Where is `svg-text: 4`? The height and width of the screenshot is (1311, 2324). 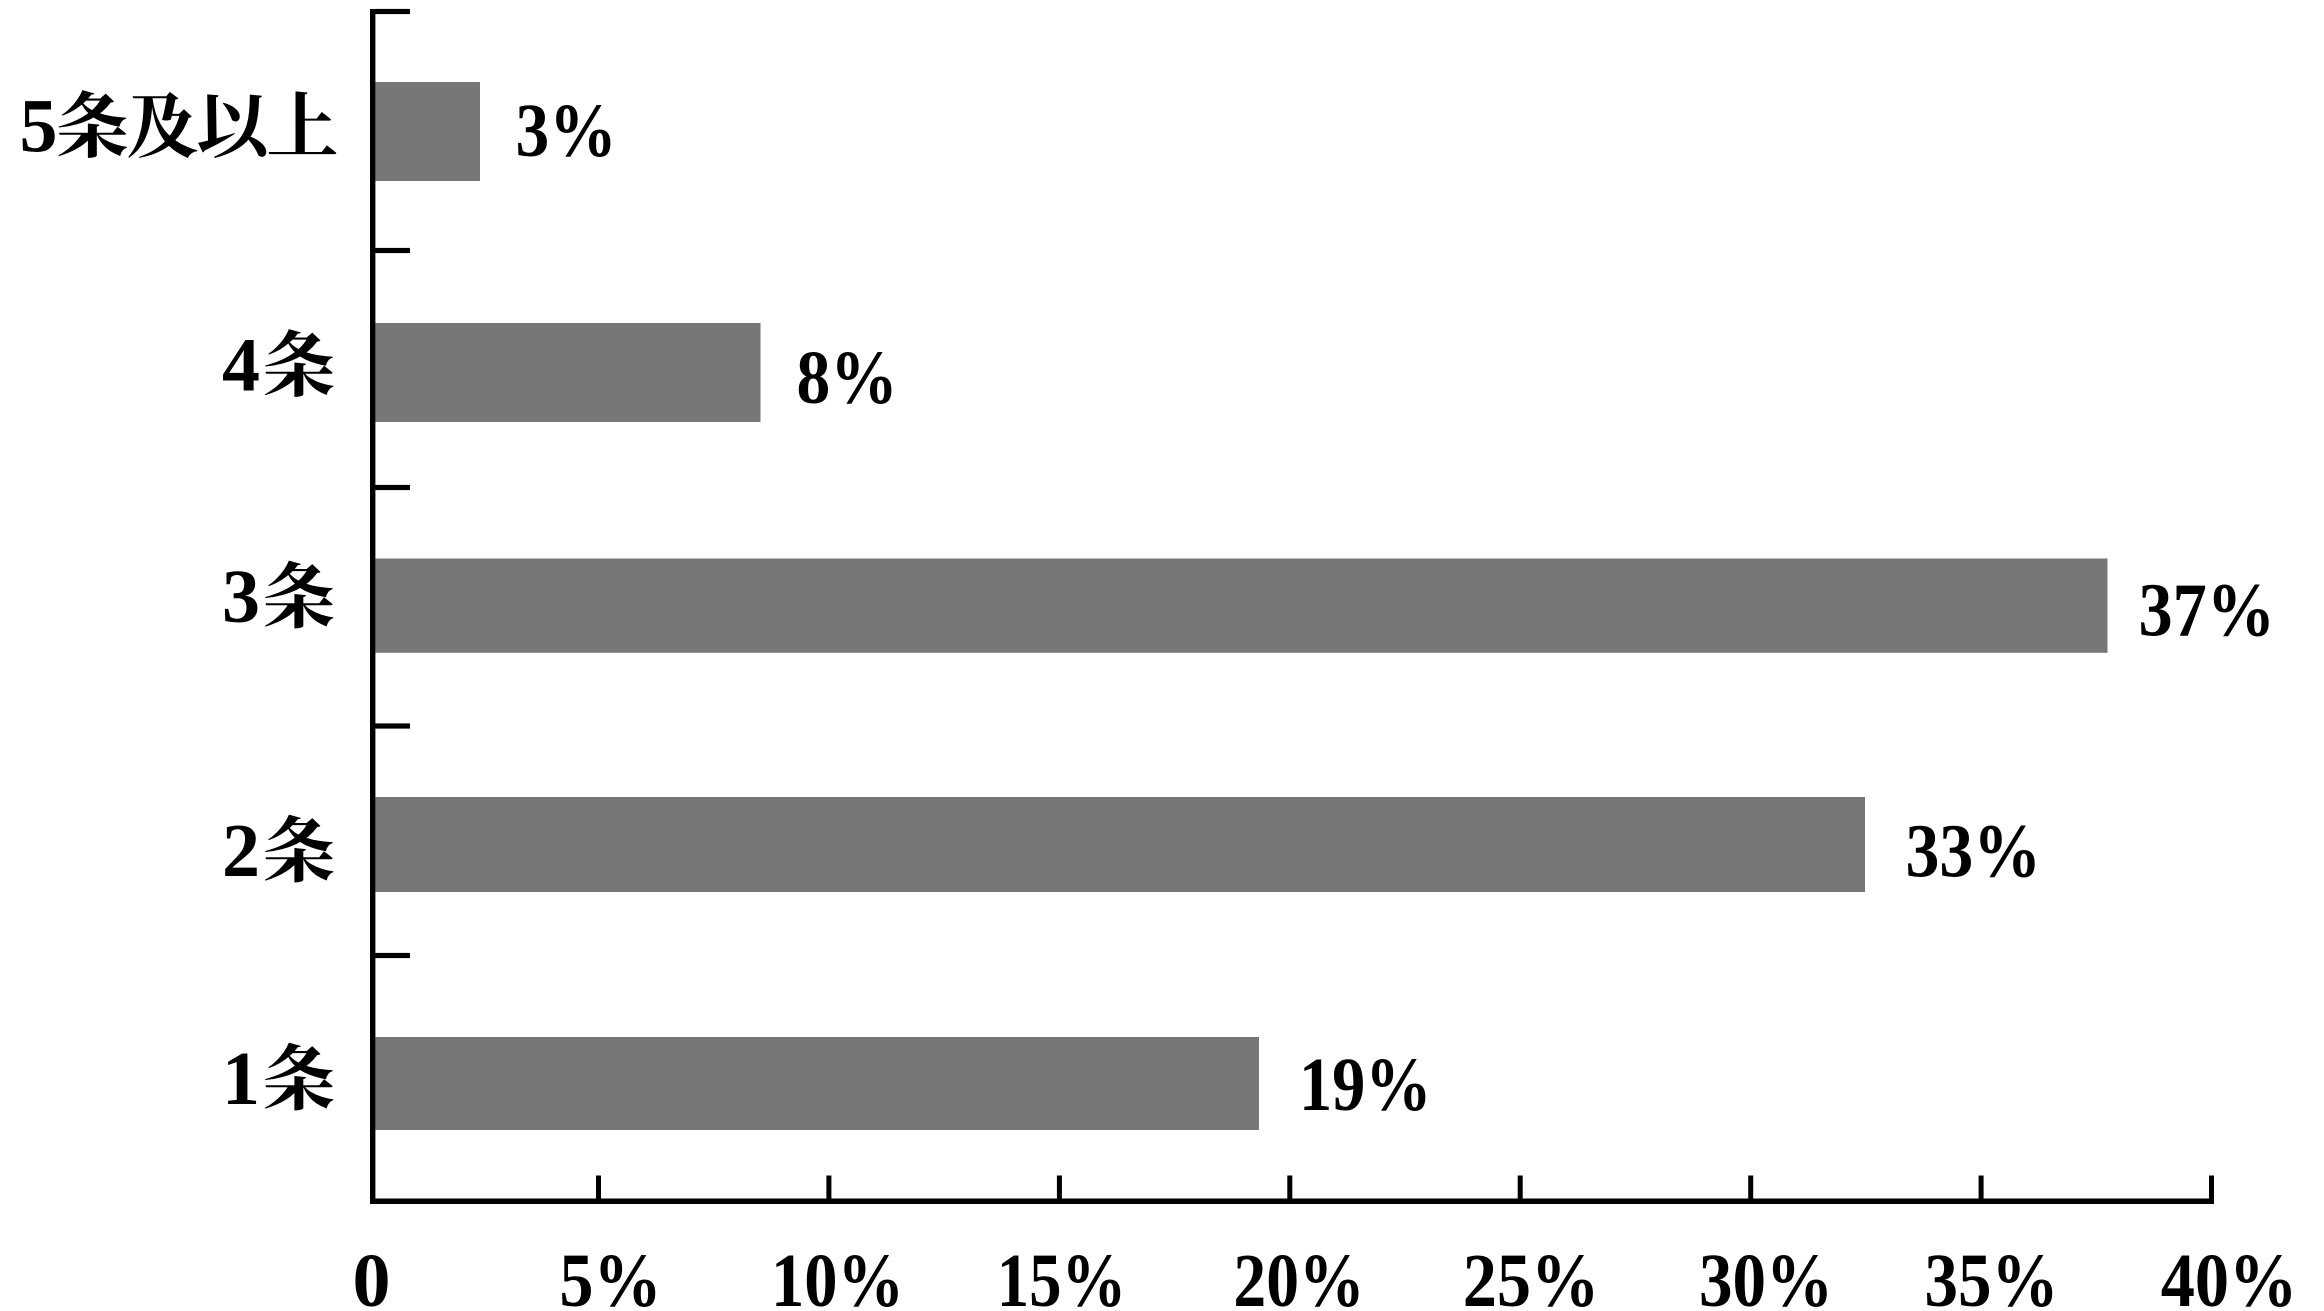
svg-text: 4 is located at coordinates (241, 366).